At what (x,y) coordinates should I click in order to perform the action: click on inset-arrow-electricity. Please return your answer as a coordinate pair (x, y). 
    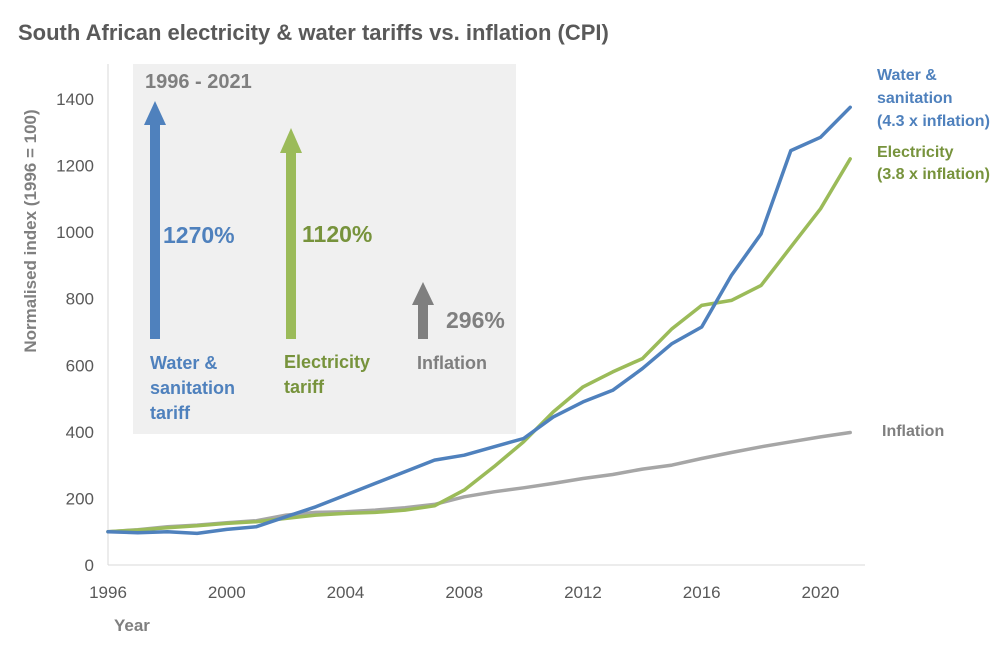
    Looking at the image, I should click on (291, 233).